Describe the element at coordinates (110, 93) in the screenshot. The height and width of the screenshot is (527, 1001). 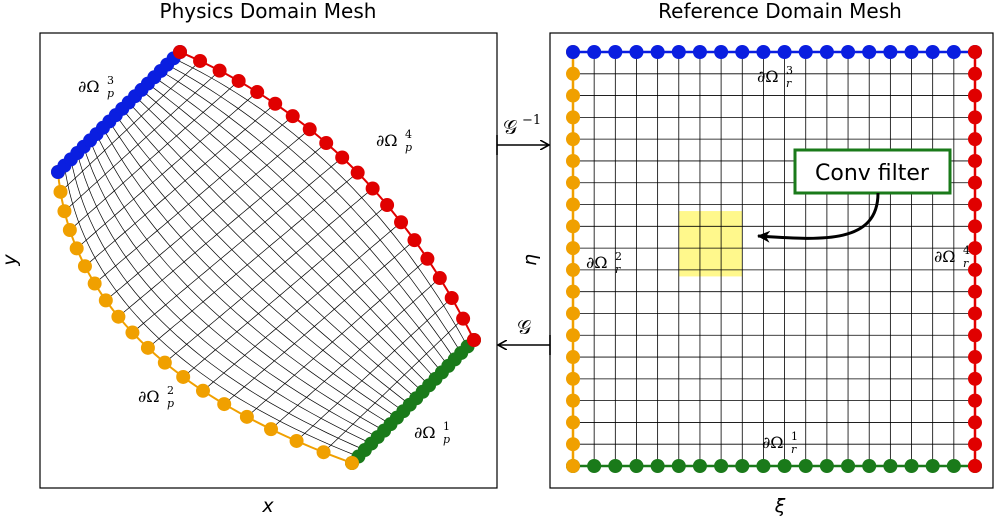
I see `boundary-sub: p` at that location.